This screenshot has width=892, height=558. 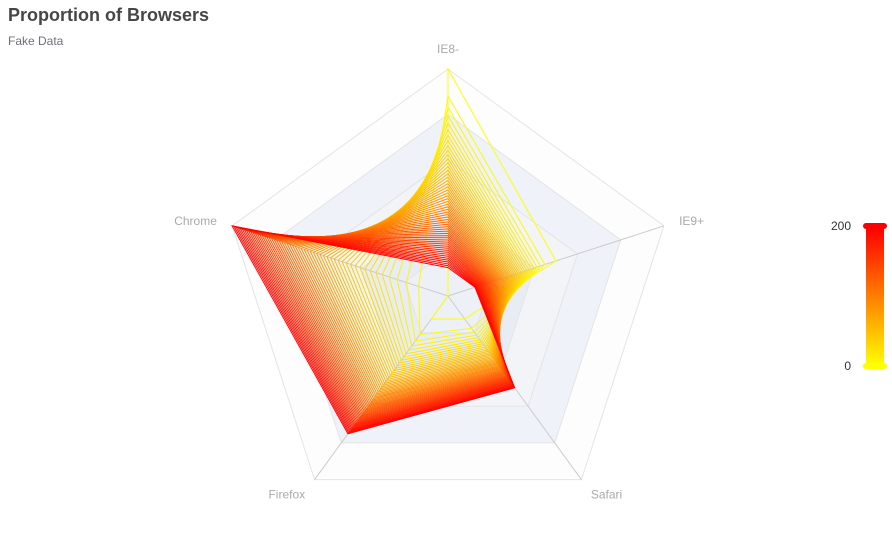 I want to click on radar-spoke, so click(x=381, y=387).